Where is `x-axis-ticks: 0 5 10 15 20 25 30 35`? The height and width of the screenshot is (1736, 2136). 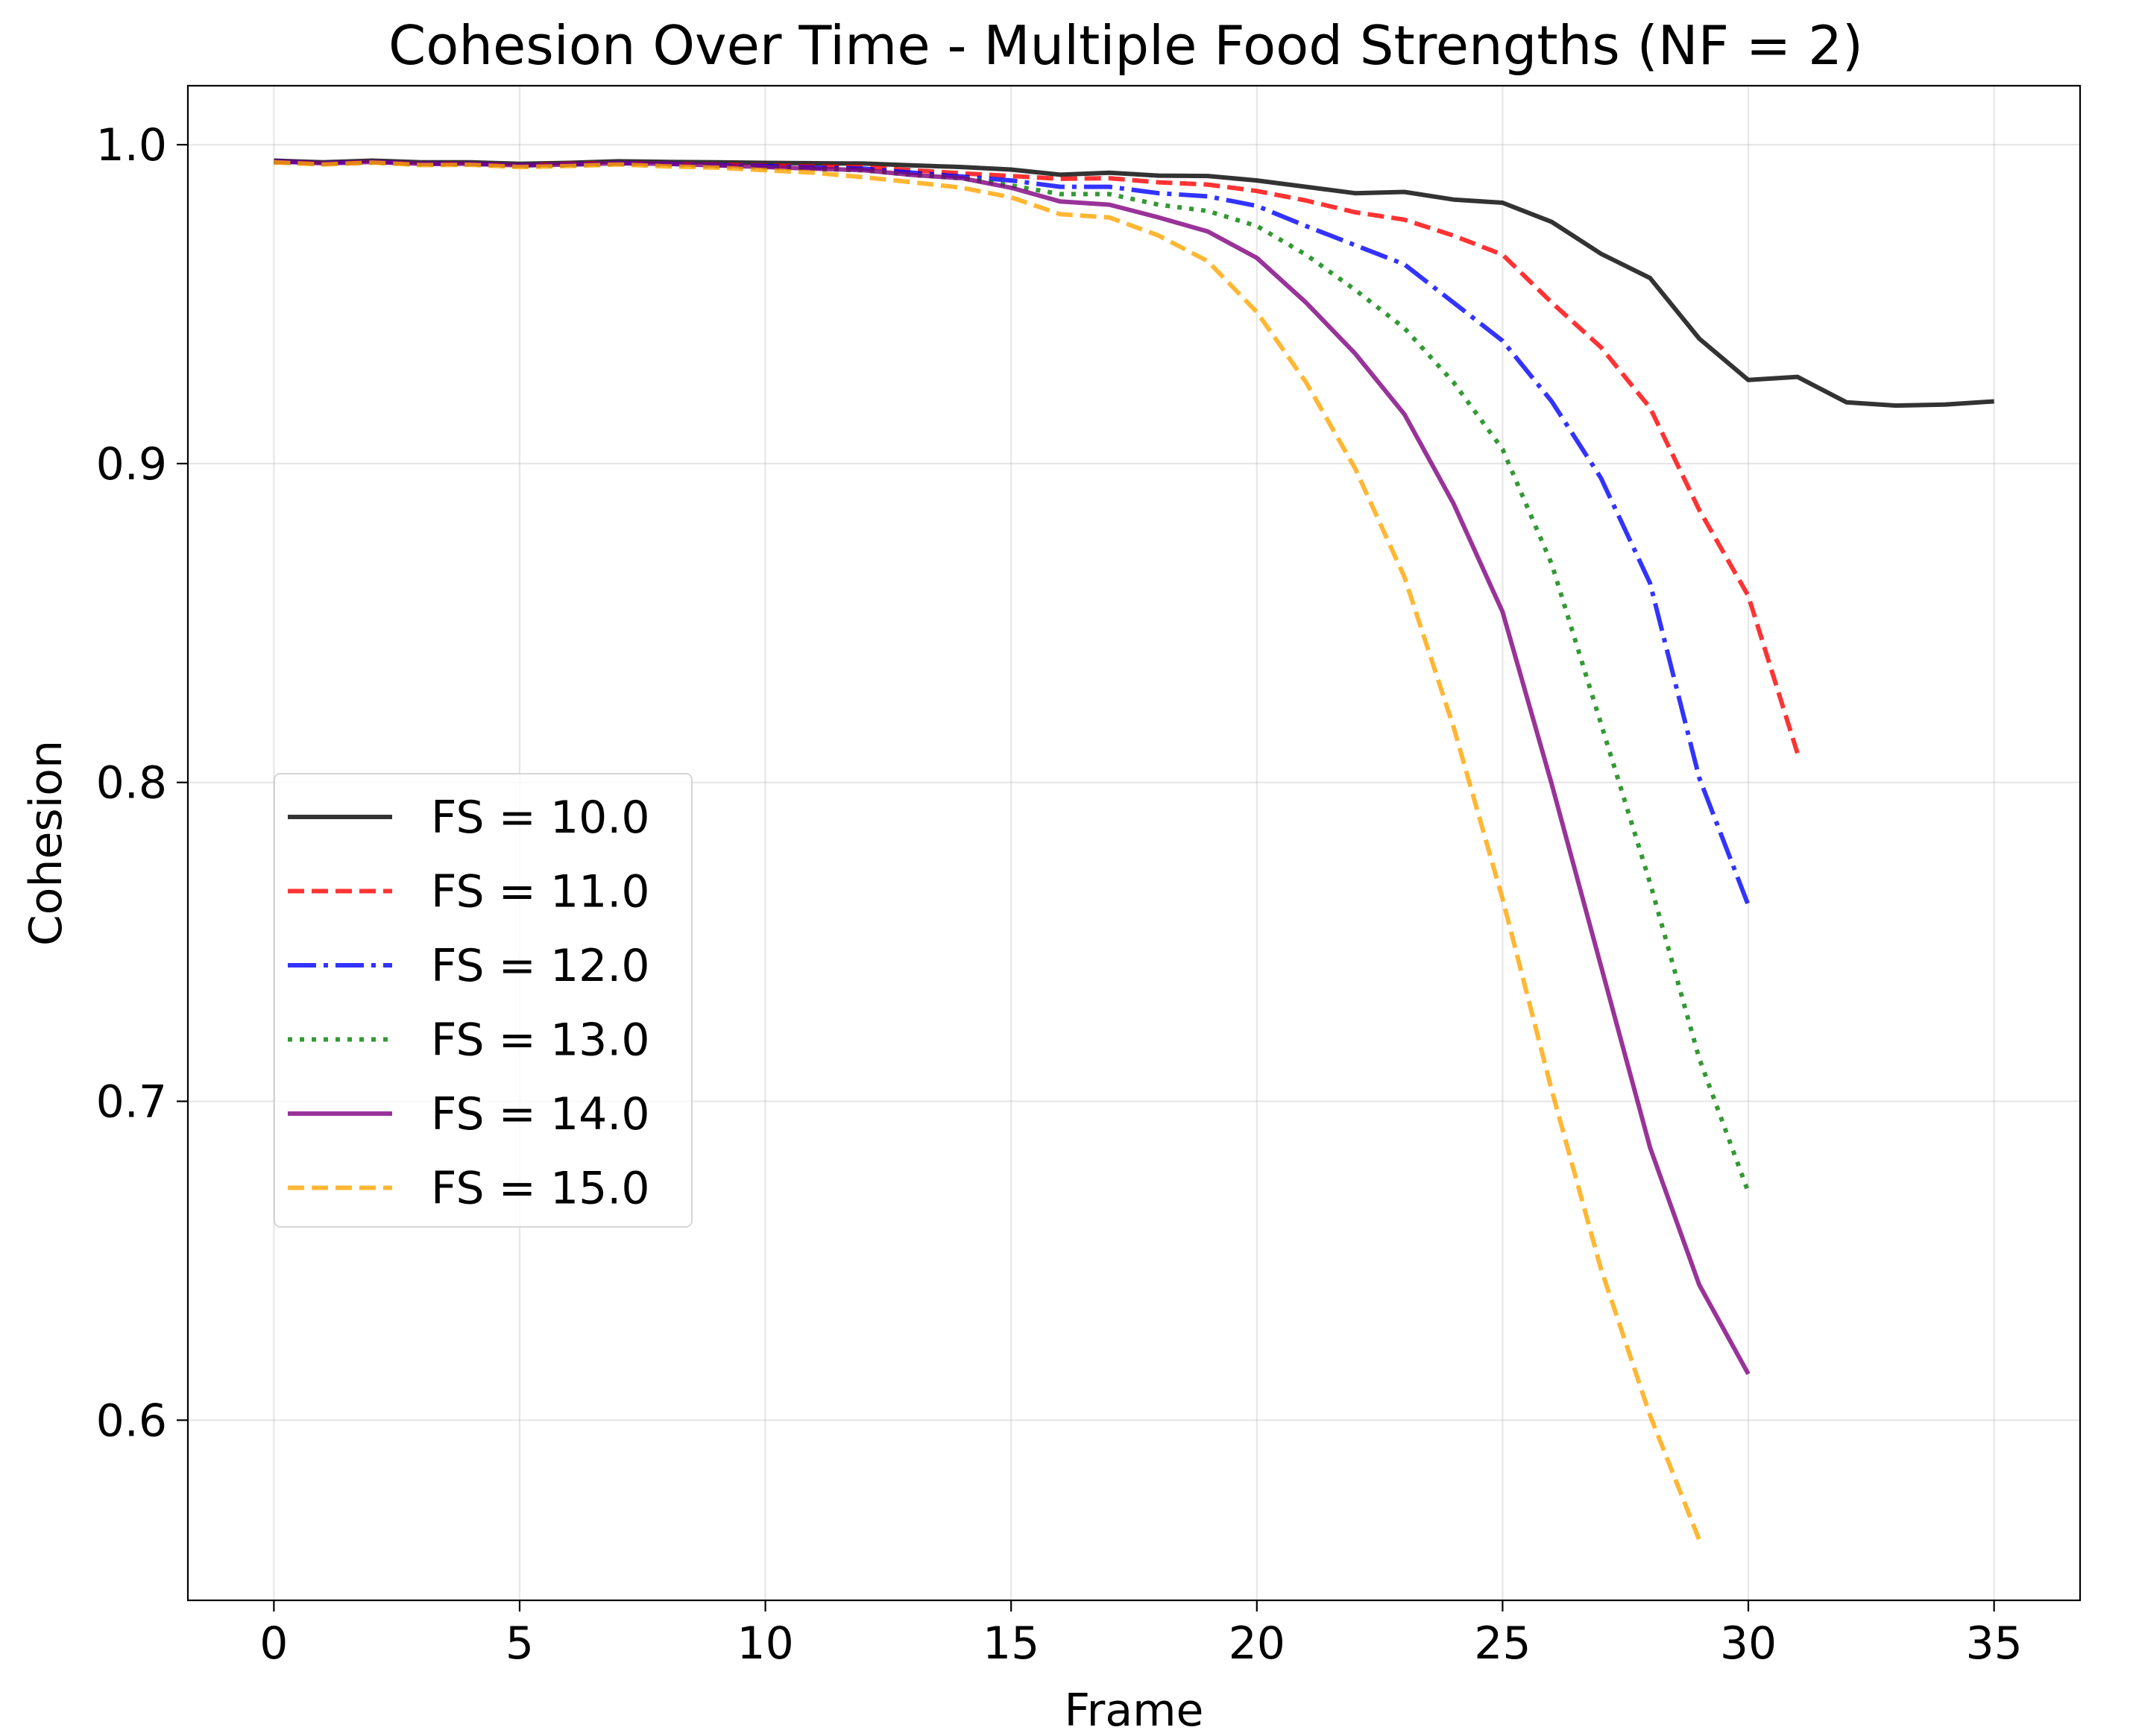 x-axis-ticks: 0 5 10 15 20 25 30 35 is located at coordinates (1141, 1635).